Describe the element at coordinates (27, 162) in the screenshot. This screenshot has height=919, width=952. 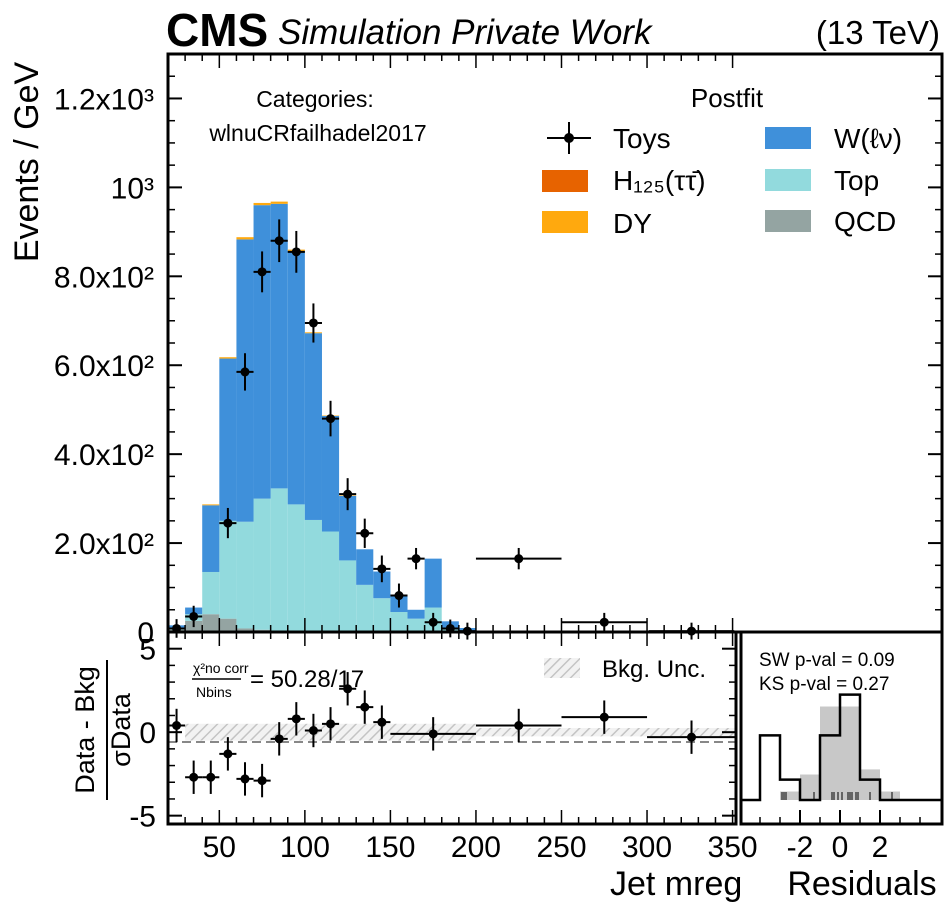
I see `main-y-axis-label: Events / GeV` at that location.